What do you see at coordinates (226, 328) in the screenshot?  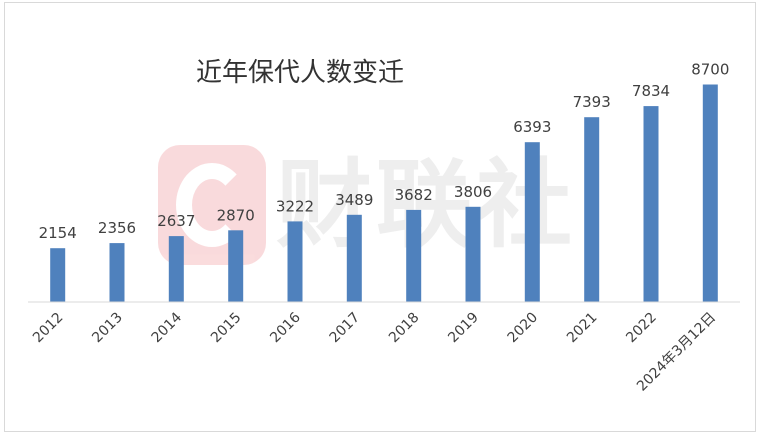 I see `x-tick-label-3: 2015` at bounding box center [226, 328].